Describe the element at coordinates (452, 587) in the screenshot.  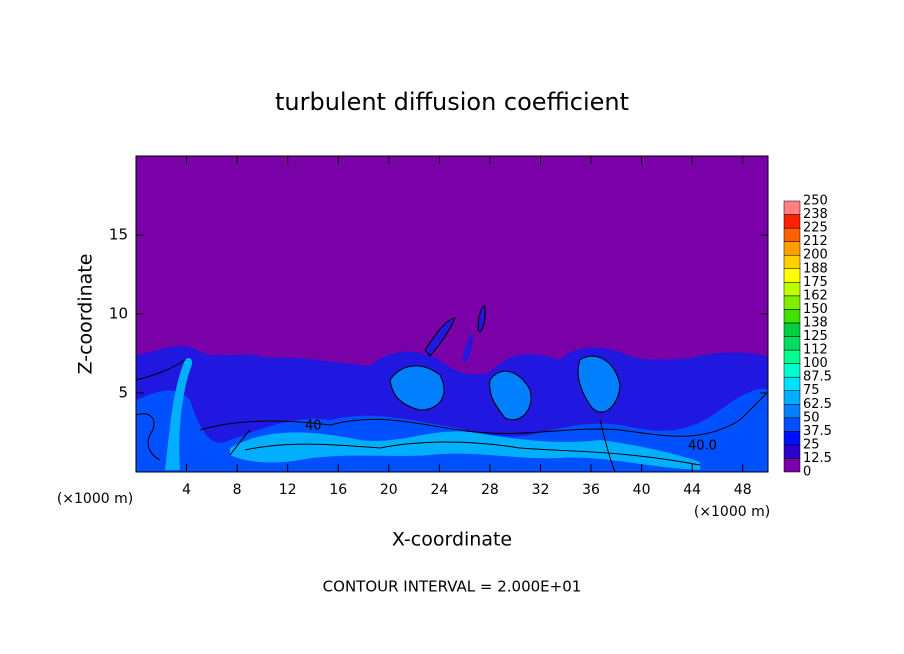
I see `footnote: CONTOUR INTERVAL = 2.000E+01` at that location.